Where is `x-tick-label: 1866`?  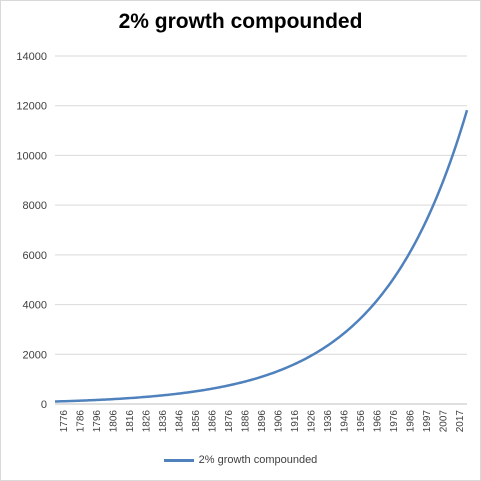 x-tick-label: 1866 is located at coordinates (213, 421).